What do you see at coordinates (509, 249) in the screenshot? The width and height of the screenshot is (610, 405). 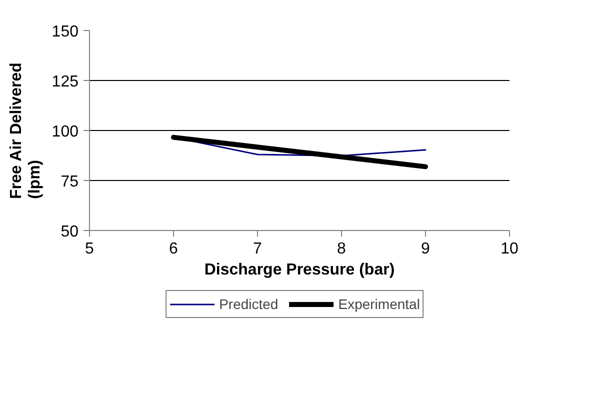 I see `x-tick-label: 10` at bounding box center [509, 249].